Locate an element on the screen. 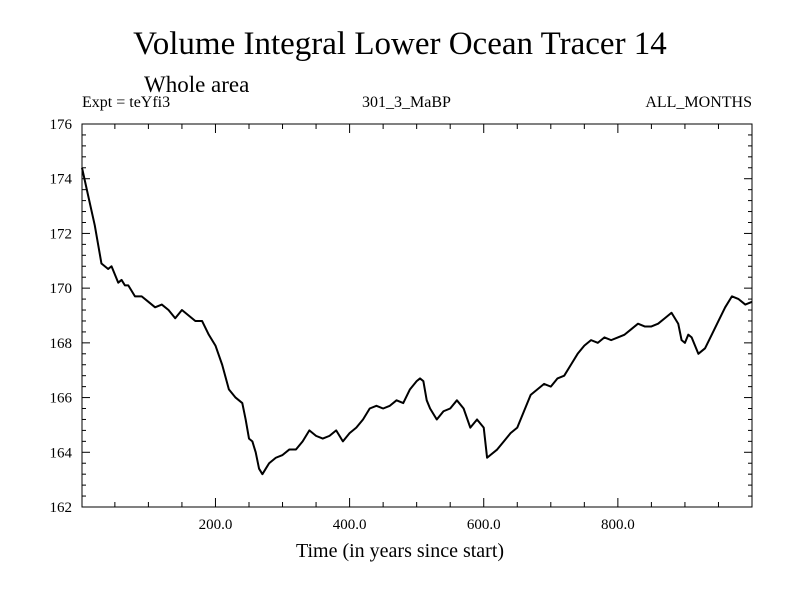  chart-title: Volume Integral Lower Ocean Tracer 14 is located at coordinates (400, 44).